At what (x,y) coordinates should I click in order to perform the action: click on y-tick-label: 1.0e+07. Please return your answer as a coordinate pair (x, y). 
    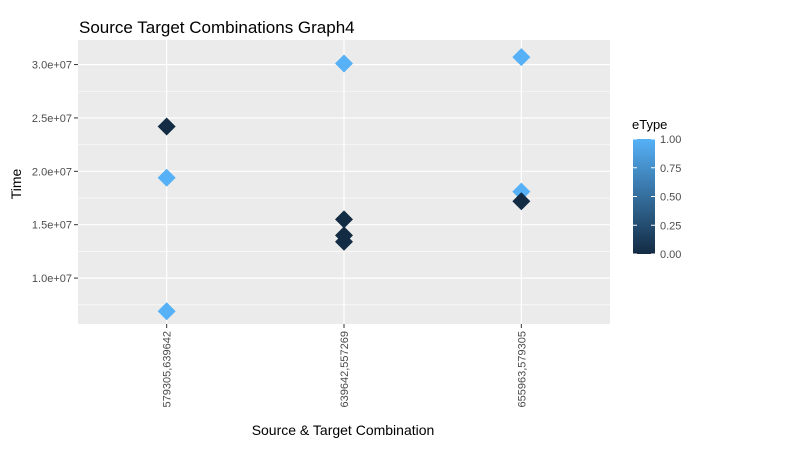
    Looking at the image, I should click on (52, 279).